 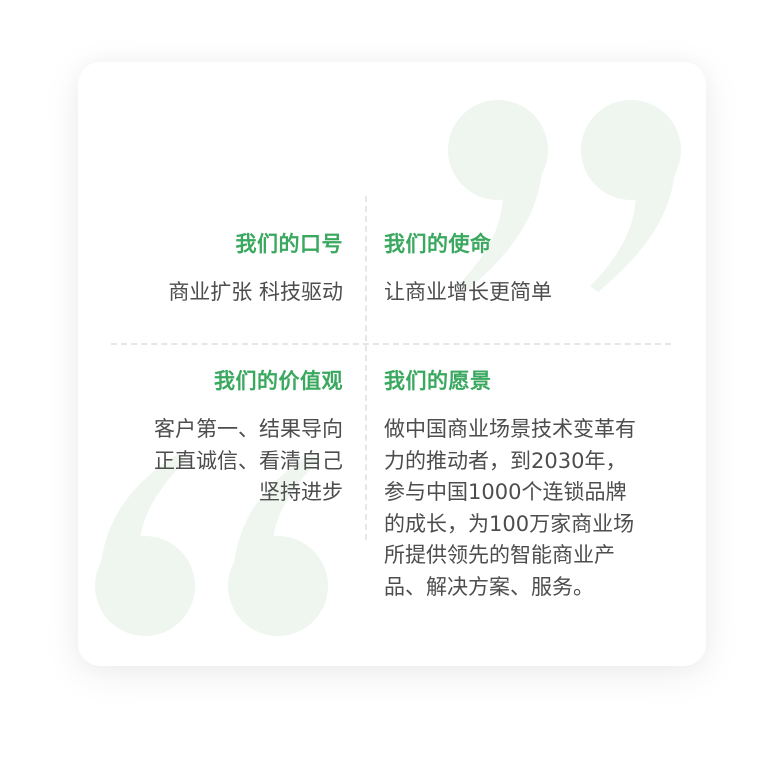 What do you see at coordinates (225, 269) in the screenshot?
I see `slogan-section: 我们的口号 商业扩张 科技驱动` at bounding box center [225, 269].